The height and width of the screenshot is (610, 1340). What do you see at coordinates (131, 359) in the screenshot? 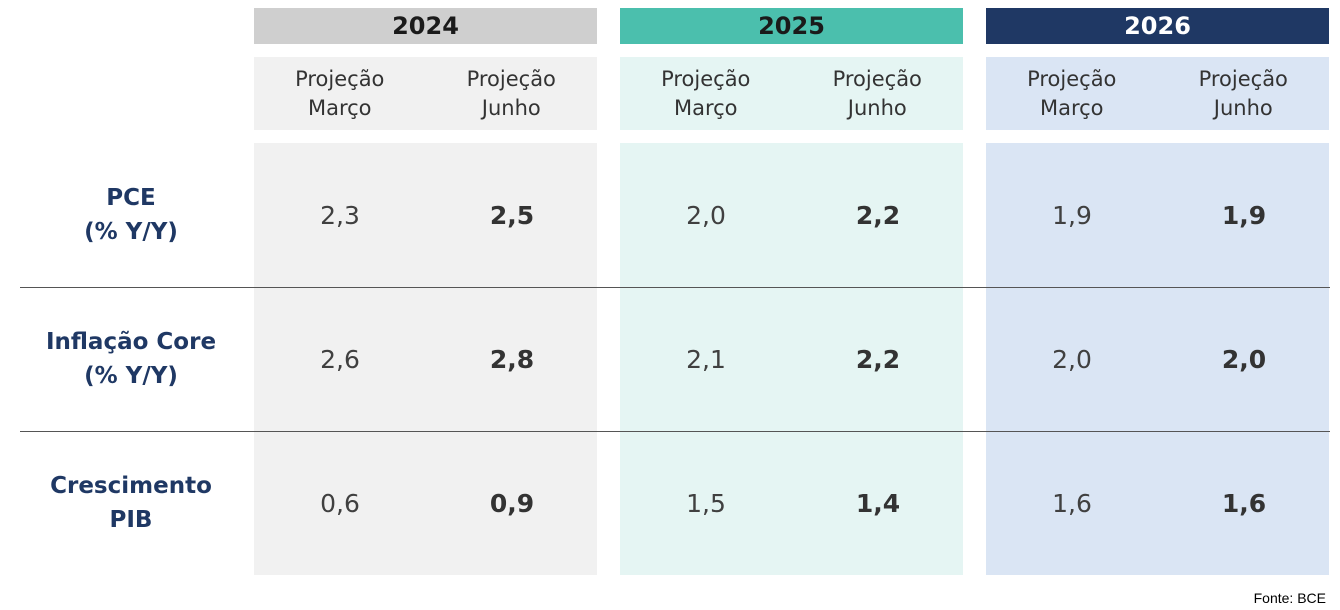
I see `row-label-core-inflation: Inflação Core (% Y/Y)` at bounding box center [131, 359].